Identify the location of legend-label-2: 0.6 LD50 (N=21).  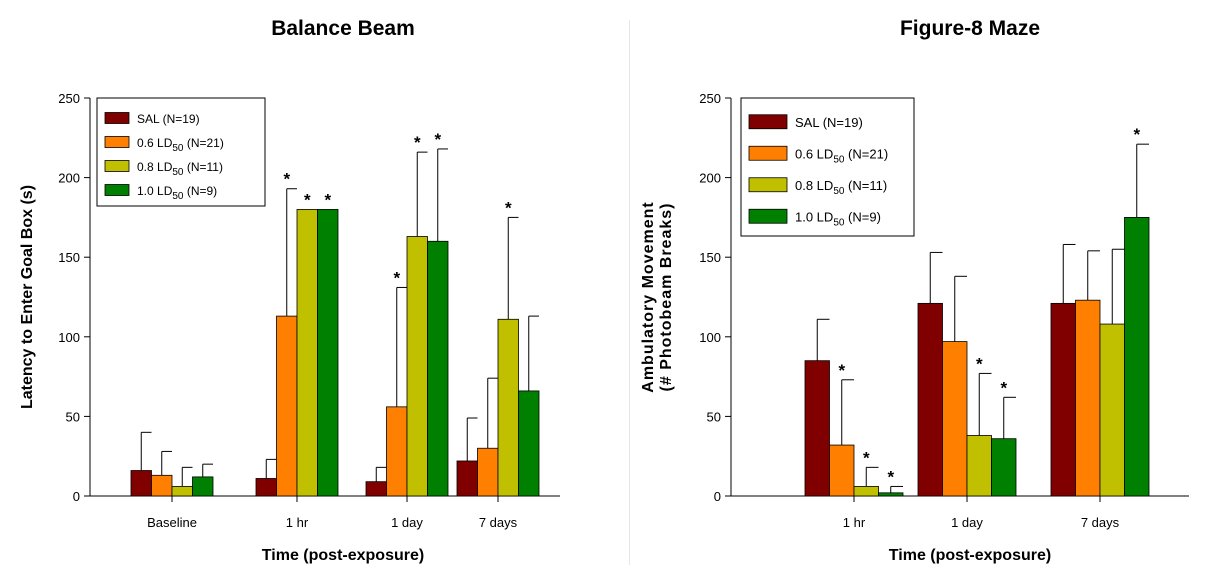
(841, 155).